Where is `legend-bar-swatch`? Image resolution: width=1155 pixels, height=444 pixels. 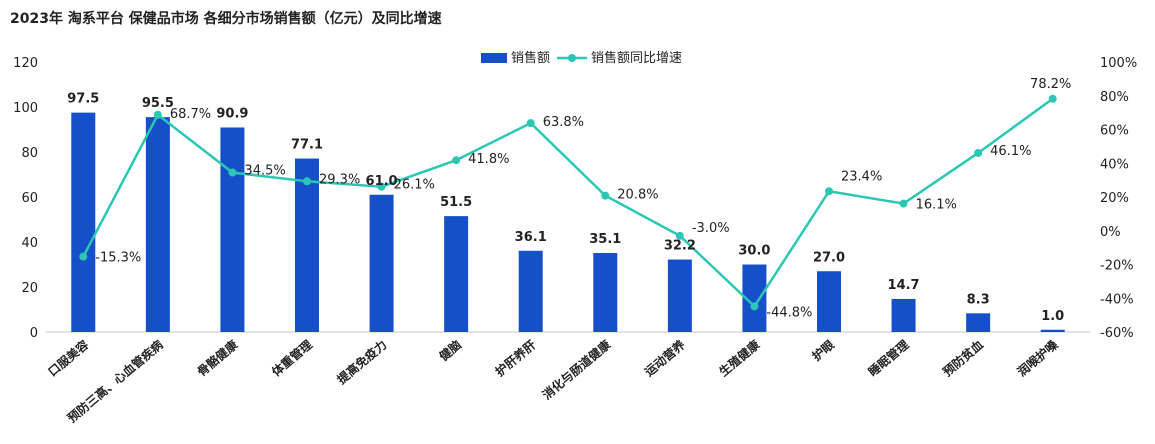 legend-bar-swatch is located at coordinates (494, 58).